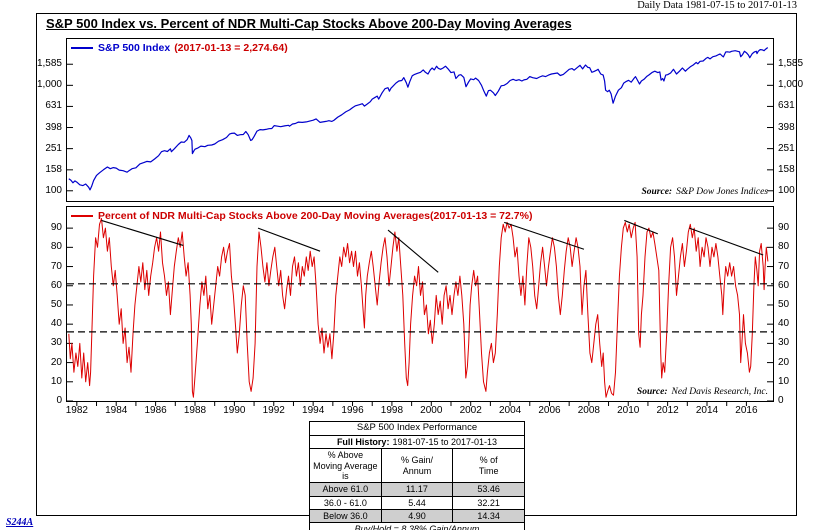 The image size is (830, 530). I want to click on table-full-history-label: Full History:, so click(363, 441).